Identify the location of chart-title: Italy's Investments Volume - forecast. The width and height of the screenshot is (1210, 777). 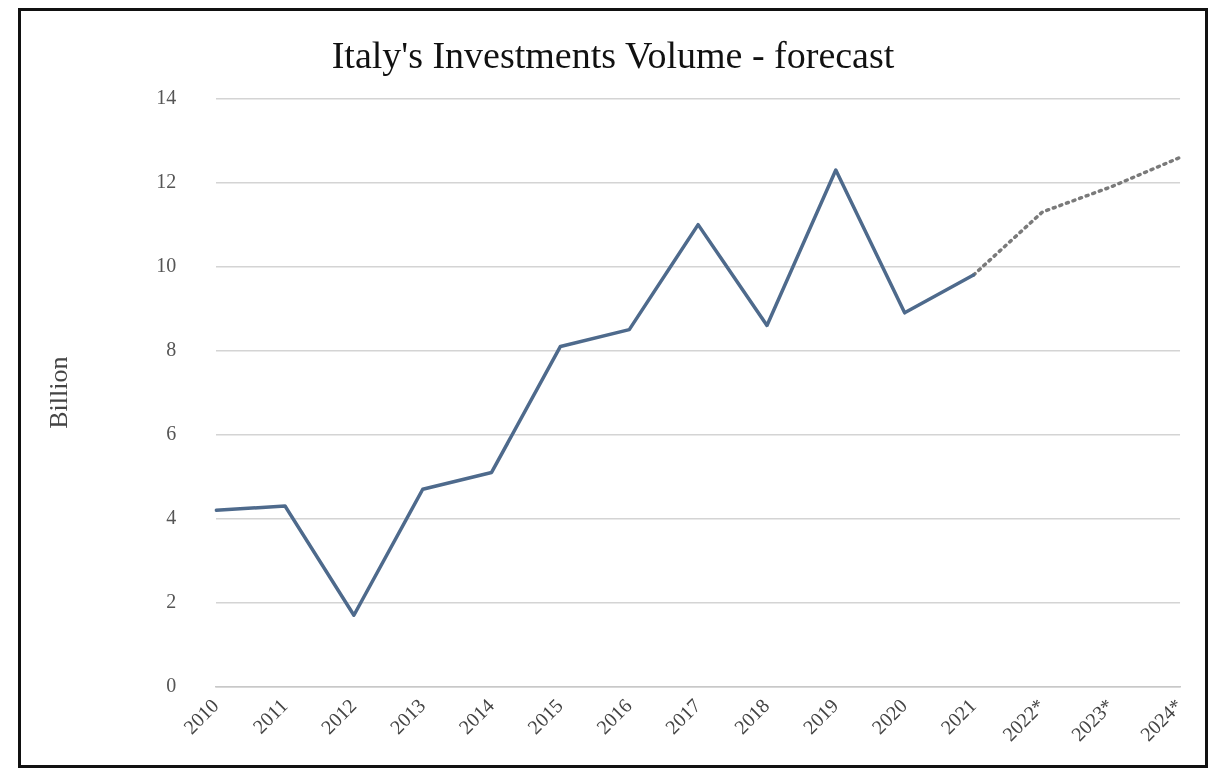
(613, 54).